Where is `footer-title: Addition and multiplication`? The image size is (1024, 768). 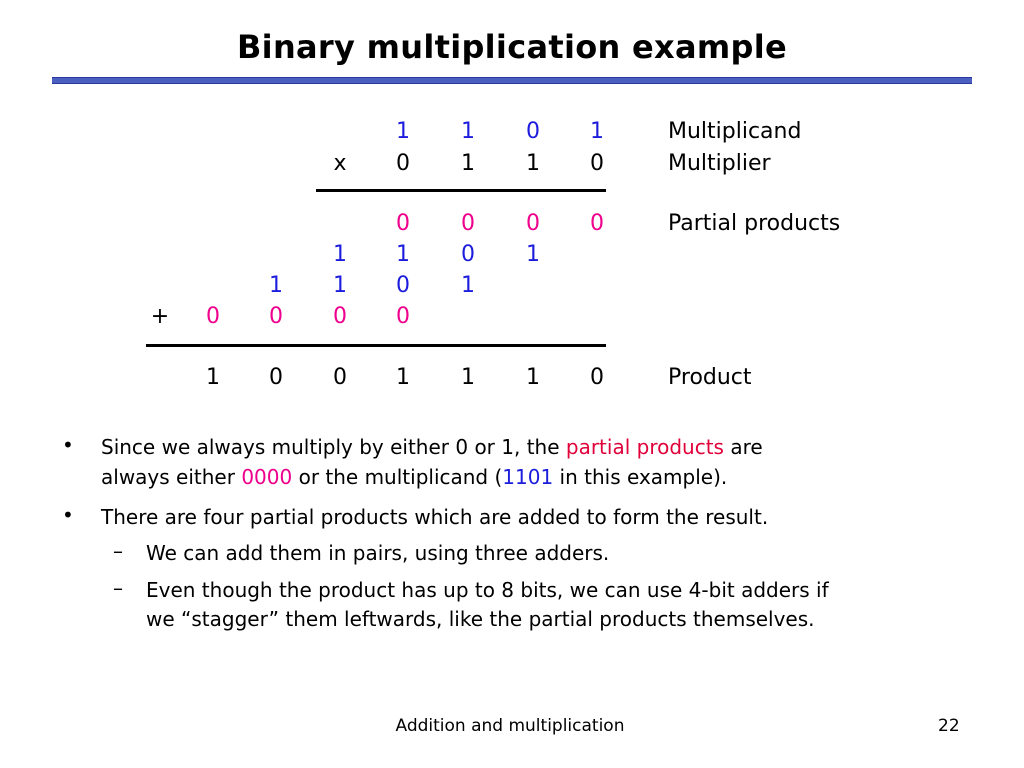 footer-title: Addition and multiplication is located at coordinates (510, 726).